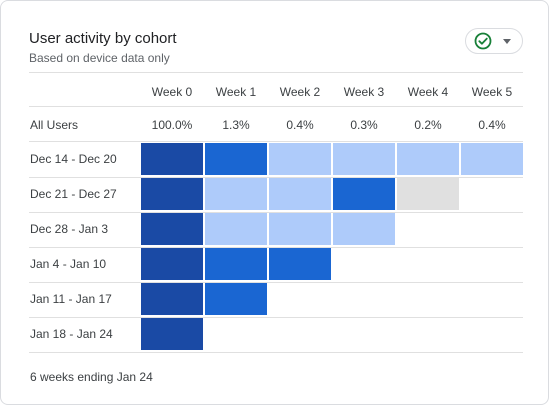 The image size is (551, 407). What do you see at coordinates (54, 125) in the screenshot?
I see `all-users-label: All Users` at bounding box center [54, 125].